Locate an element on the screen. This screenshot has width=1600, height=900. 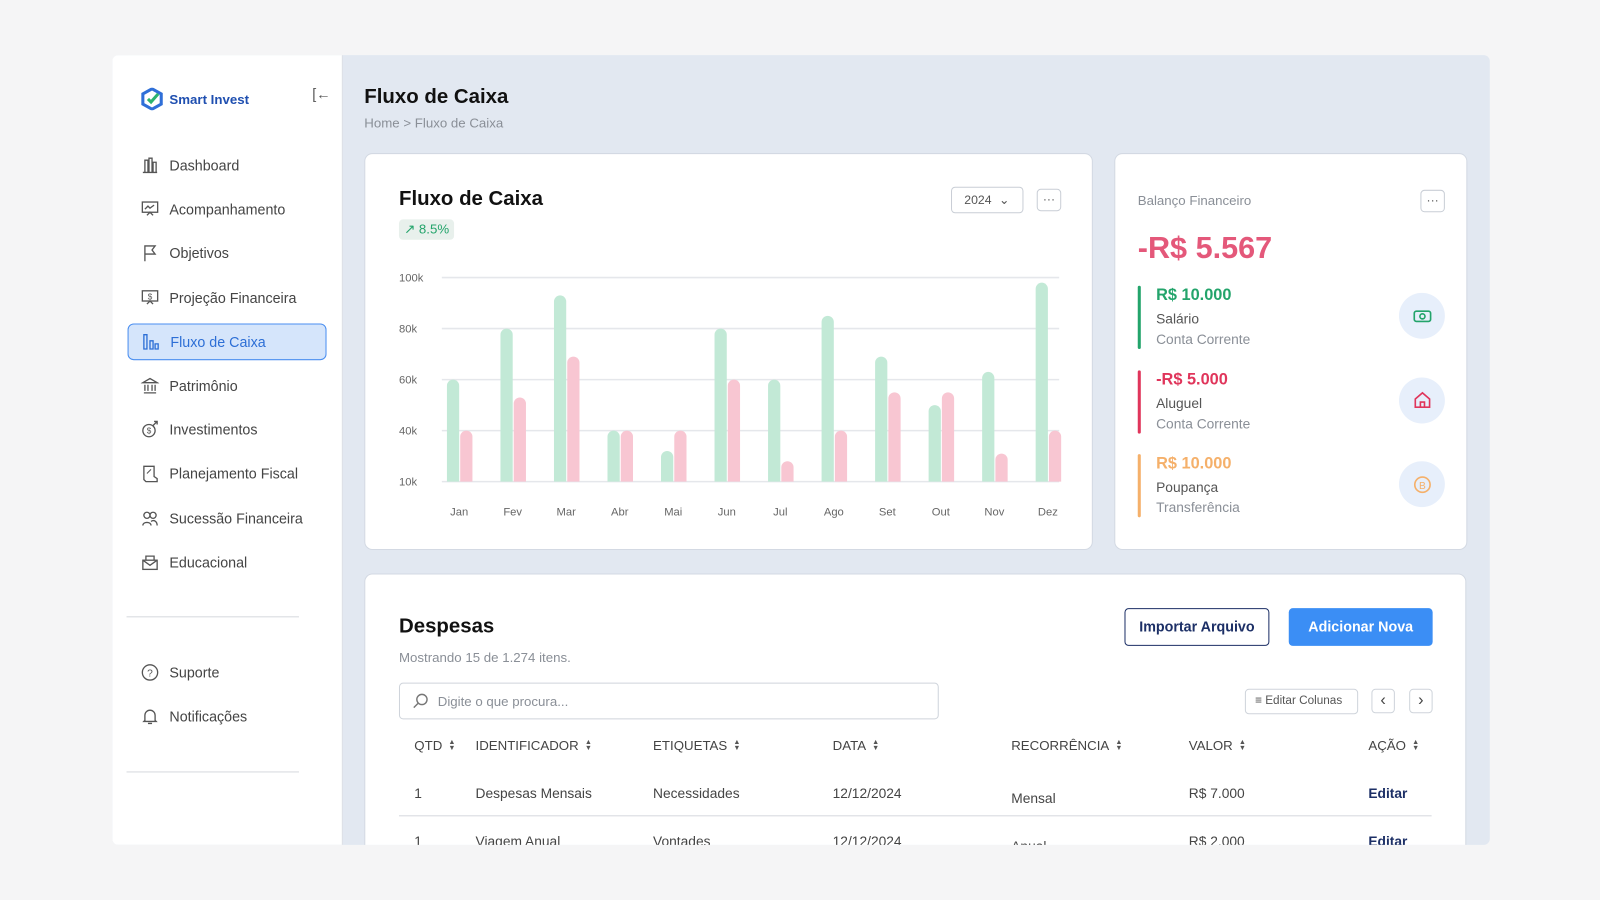
help-icon: ? is located at coordinates (150, 672).